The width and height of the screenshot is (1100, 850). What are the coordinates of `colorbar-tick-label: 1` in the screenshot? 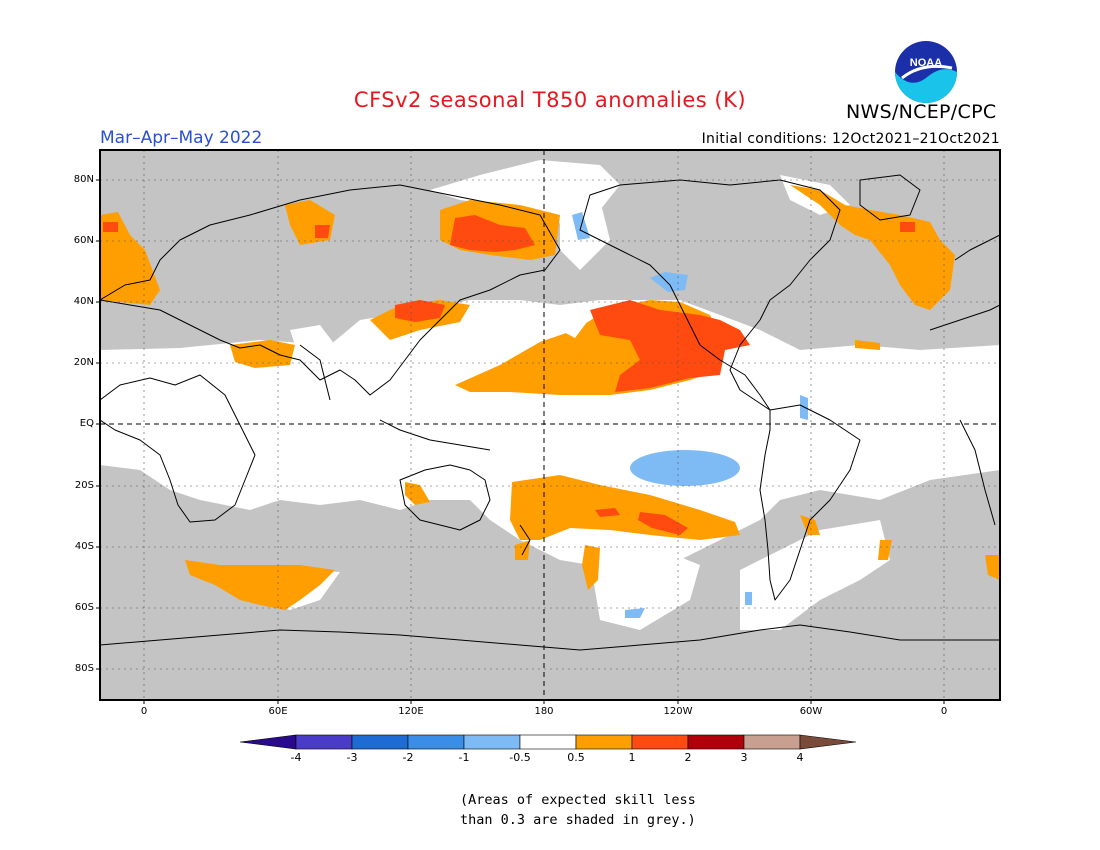 It's located at (632, 757).